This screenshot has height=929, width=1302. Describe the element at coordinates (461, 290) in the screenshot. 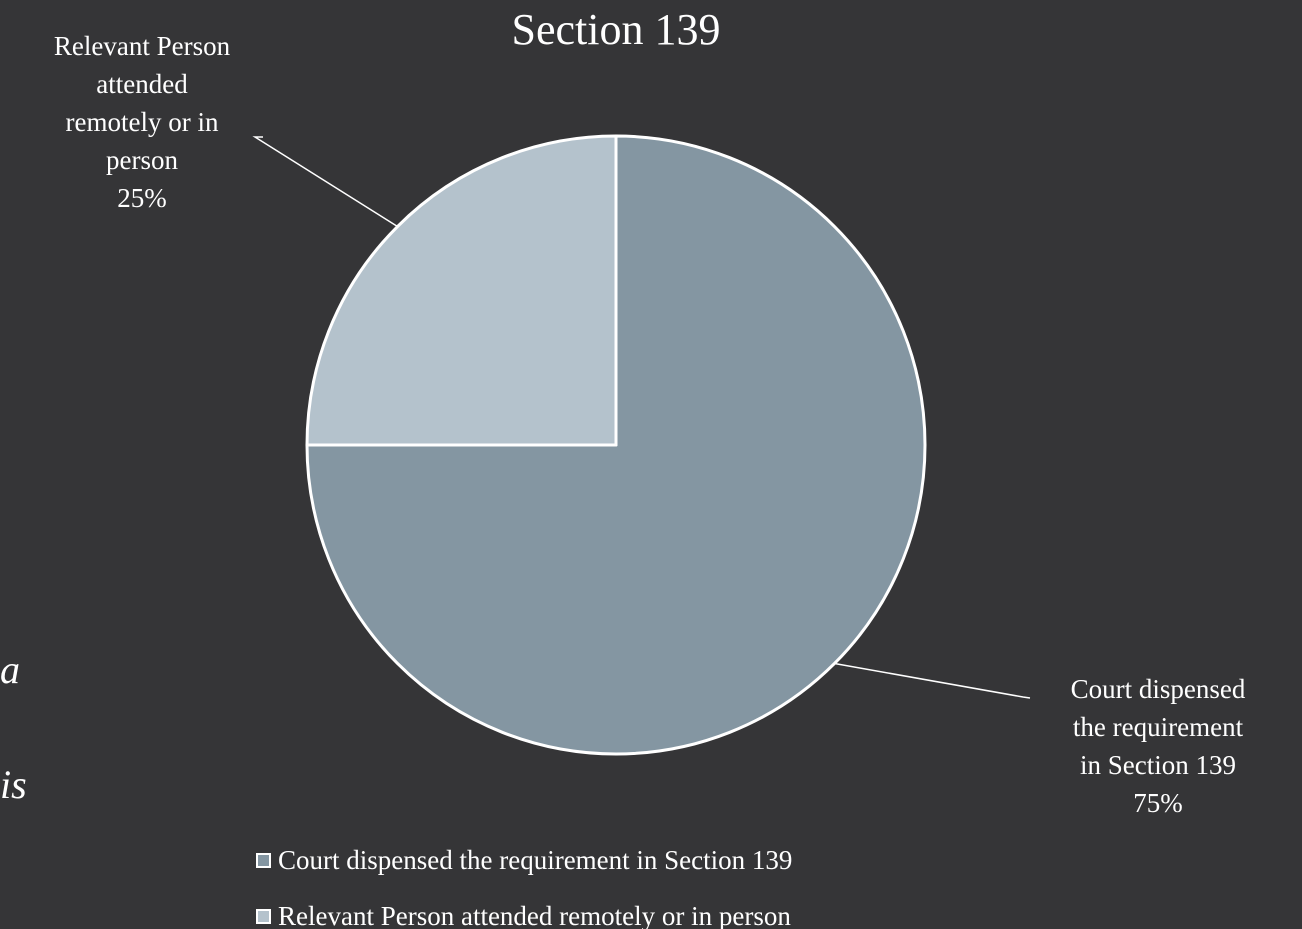

I see `pie-slice` at that location.